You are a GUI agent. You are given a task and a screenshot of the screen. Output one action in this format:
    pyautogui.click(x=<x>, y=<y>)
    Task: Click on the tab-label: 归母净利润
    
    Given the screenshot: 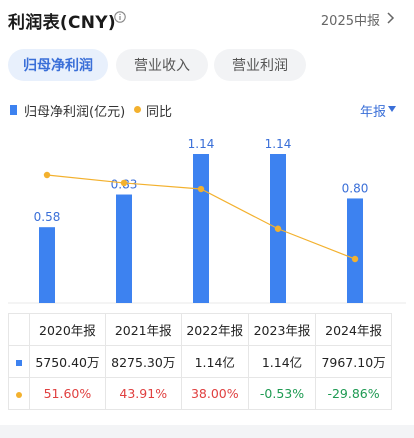 What is the action you would take?
    pyautogui.click(x=58, y=66)
    